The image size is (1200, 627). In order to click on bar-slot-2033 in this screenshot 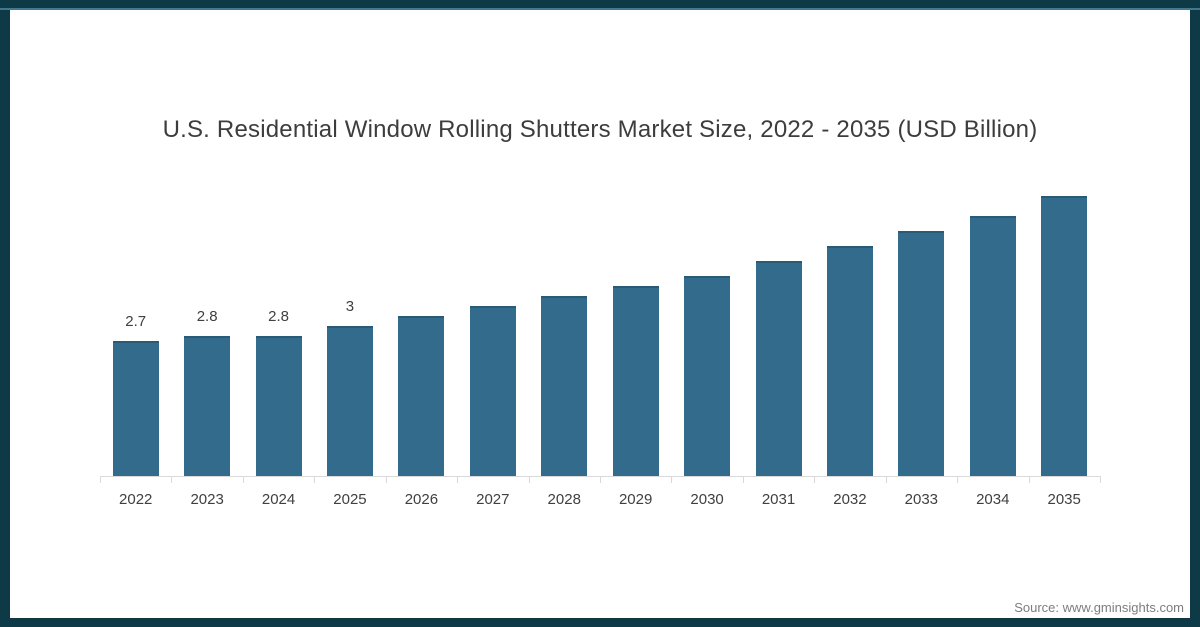, I will do `click(921, 326)`.